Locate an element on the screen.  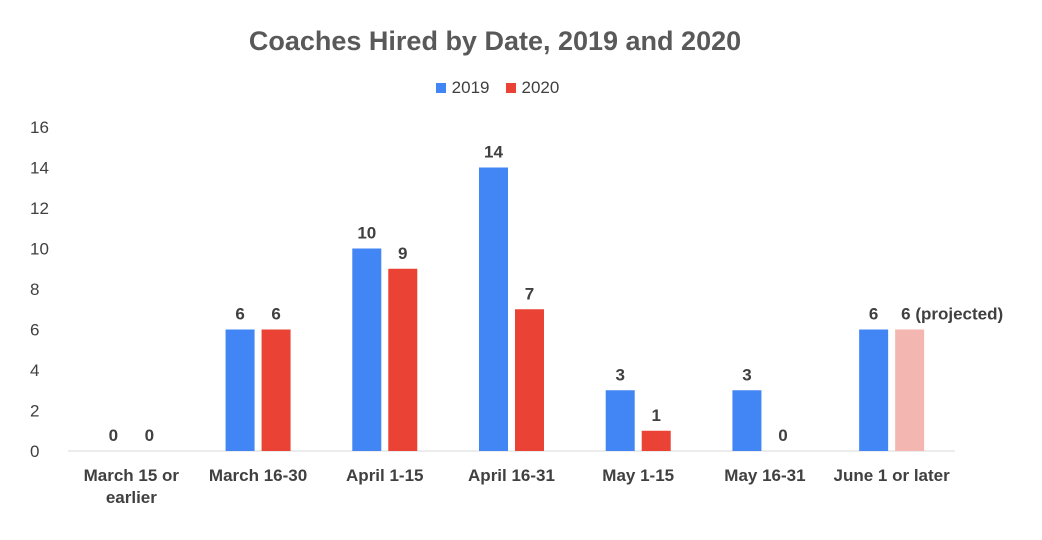
x-tick-label-3-0: April 16-31 is located at coordinates (511, 475).